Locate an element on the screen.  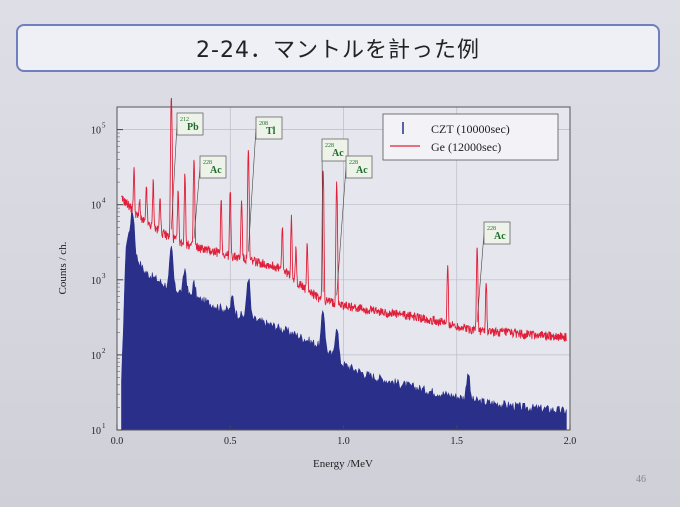
annotation-mass: 208 is located at coordinates (263, 124).